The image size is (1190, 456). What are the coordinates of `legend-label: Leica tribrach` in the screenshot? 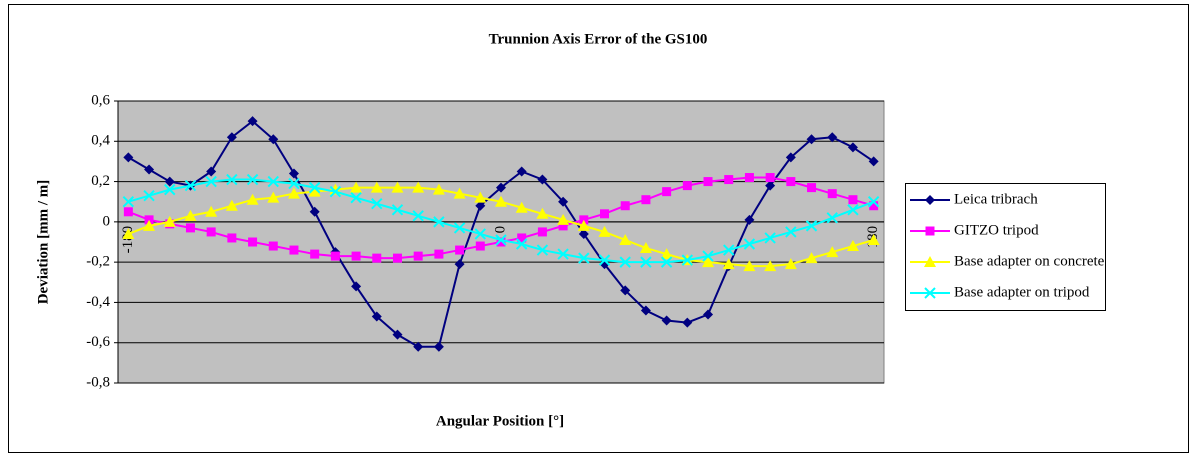 It's located at (996, 199).